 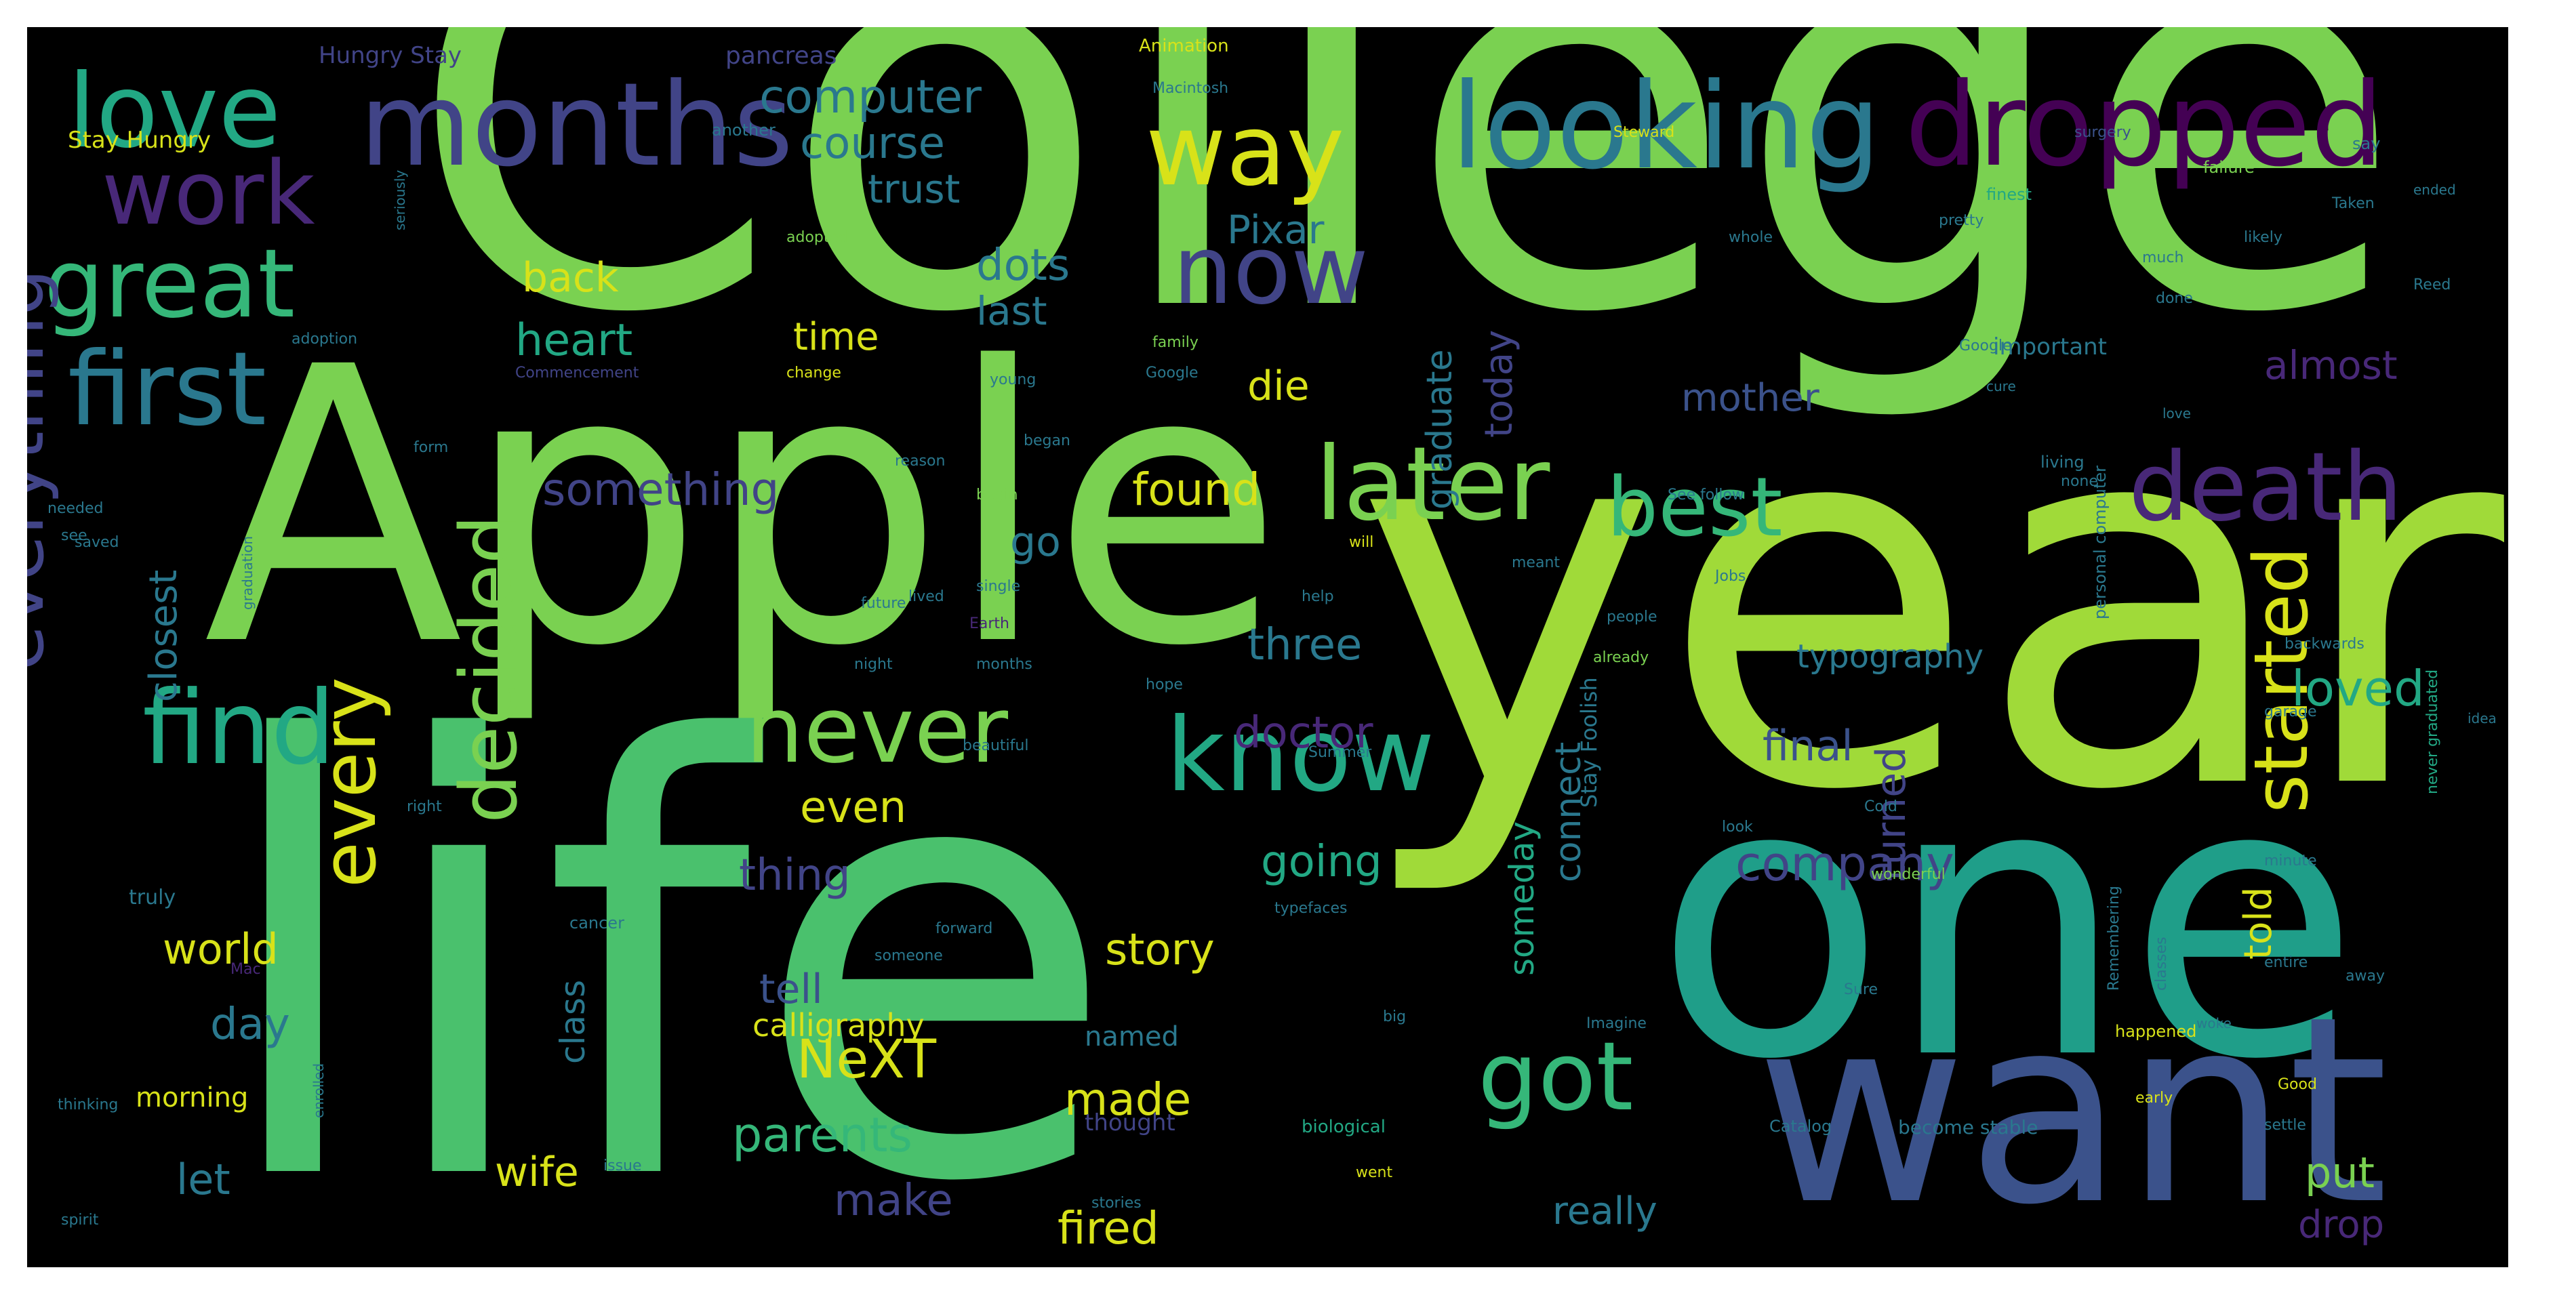 What do you see at coordinates (1800, 1126) in the screenshot?
I see `cloud-word: Catalog` at bounding box center [1800, 1126].